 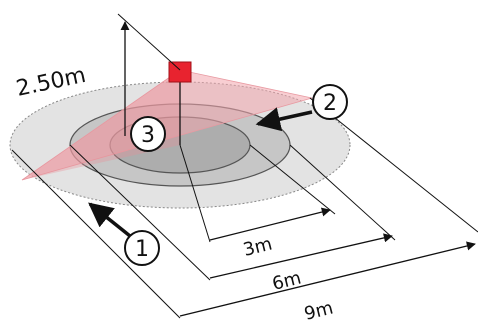 What do you see at coordinates (270, 224) in the screenshot?
I see `dim-arrow-3m` at bounding box center [270, 224].